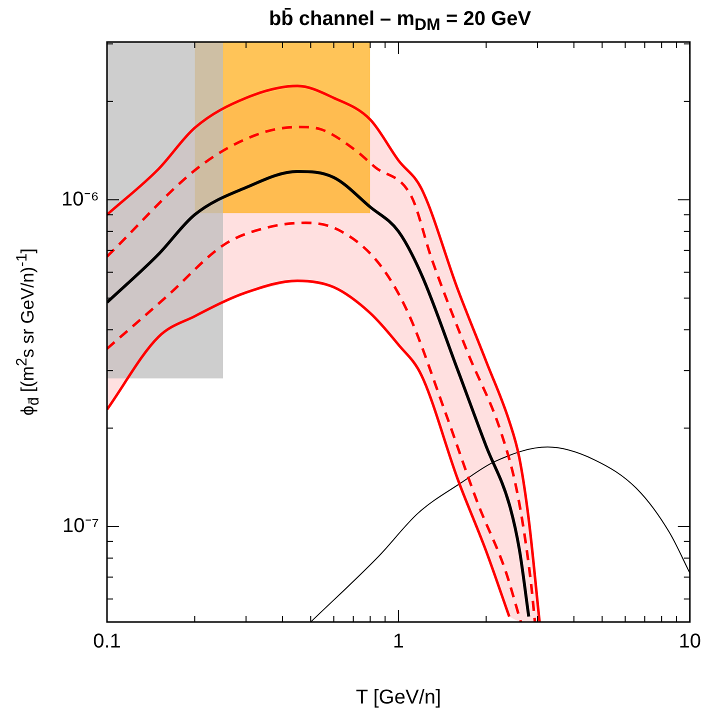 Image resolution: width=709 pixels, height=714 pixels. Describe the element at coordinates (399, 697) in the screenshot. I see `x-axis-title: T [GeV/n]` at that location.